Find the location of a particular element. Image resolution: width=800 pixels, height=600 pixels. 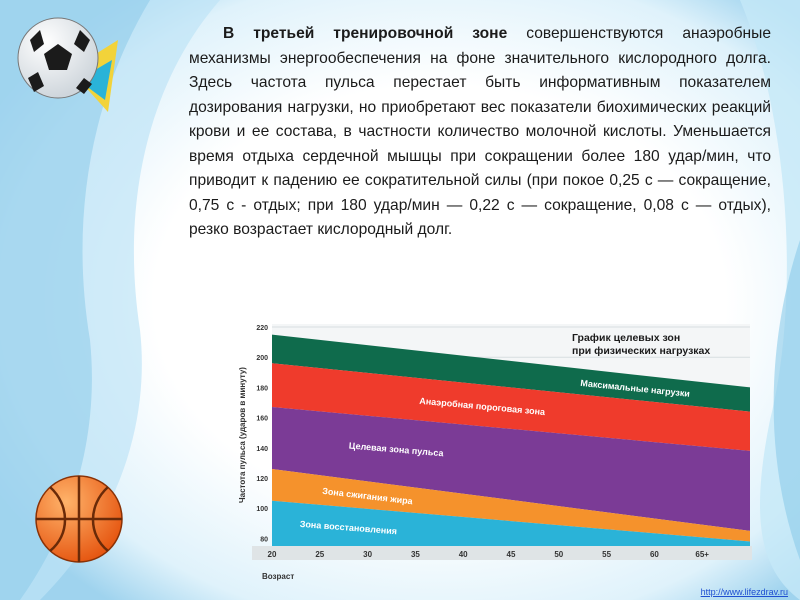

y-tick-label: 120 is located at coordinates (262, 479).